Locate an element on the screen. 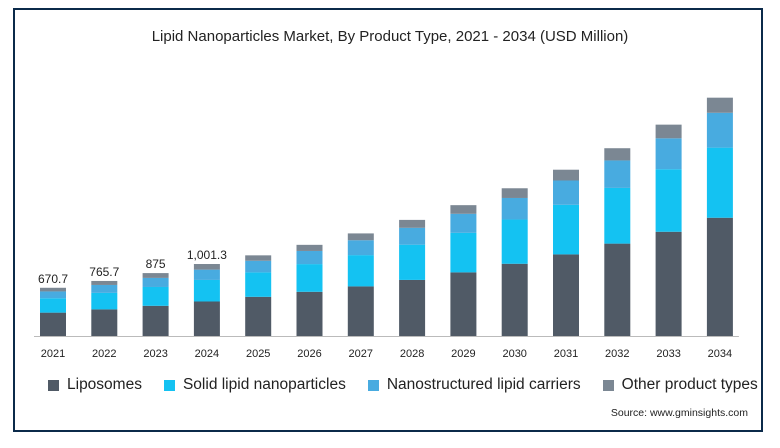 This screenshot has width=780, height=448. bar-segment-solid-lipid-nanoparticles-2029 is located at coordinates (463, 252).